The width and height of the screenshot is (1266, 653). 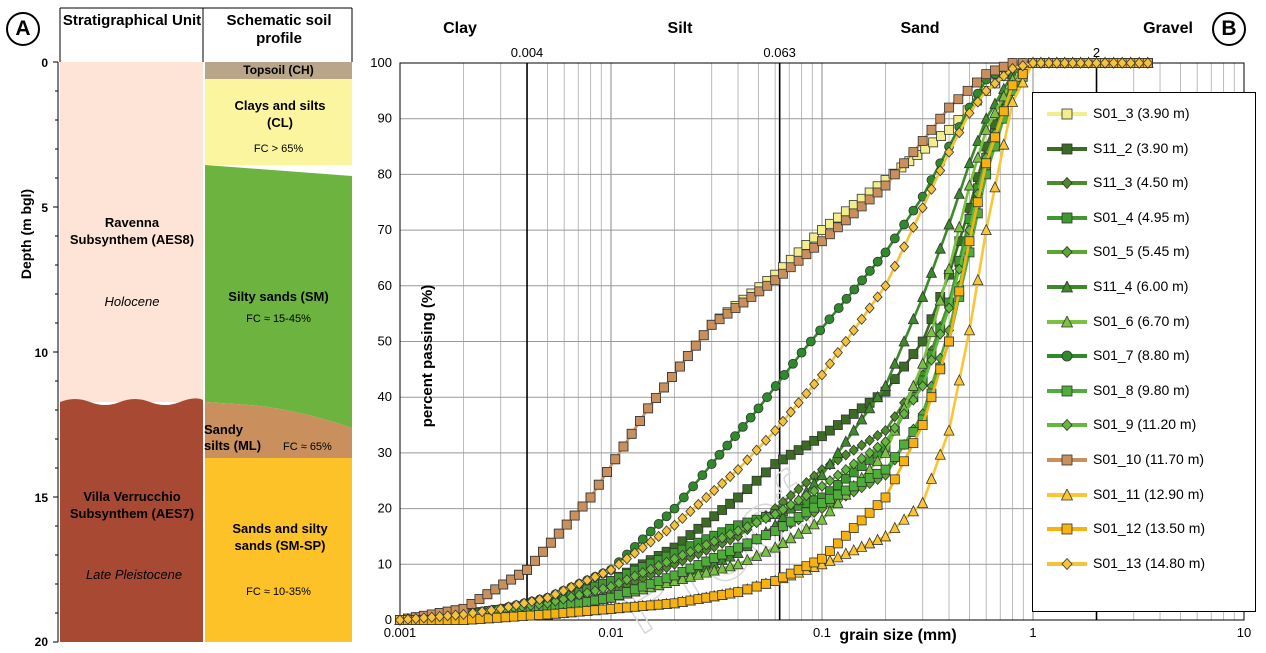 I want to click on depth-tick-0: 0, so click(x=44, y=63).